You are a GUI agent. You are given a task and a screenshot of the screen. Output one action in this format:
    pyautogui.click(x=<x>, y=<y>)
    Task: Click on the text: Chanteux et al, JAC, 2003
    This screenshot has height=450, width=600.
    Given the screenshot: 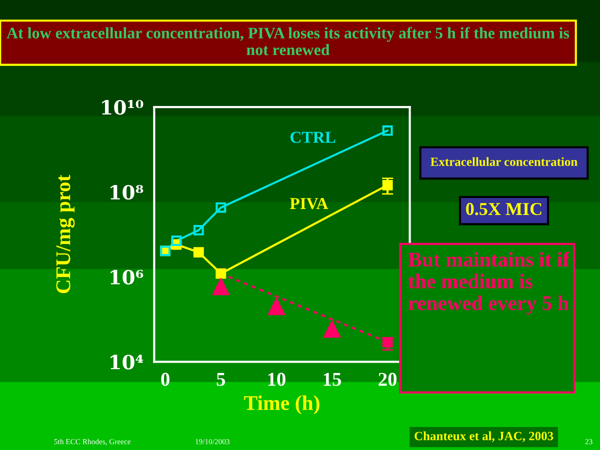 What is the action you would take?
    pyautogui.click(x=484, y=436)
    